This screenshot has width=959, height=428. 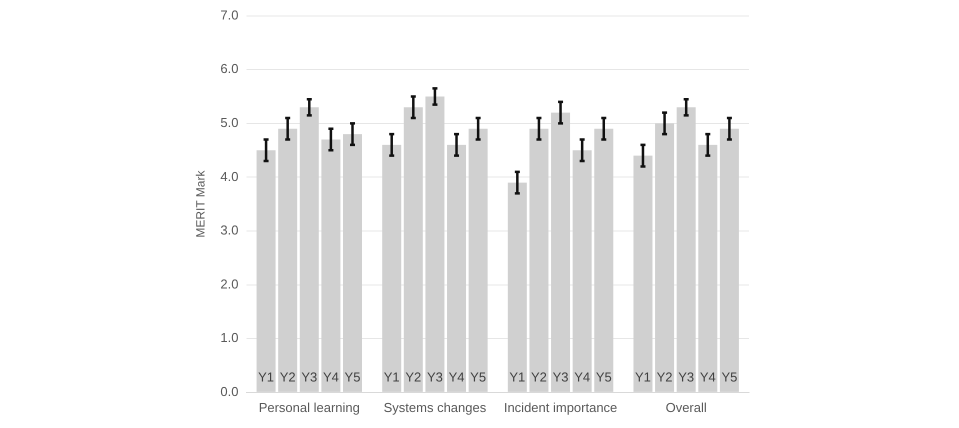 What do you see at coordinates (229, 391) in the screenshot?
I see `y-tick-label: 0.0` at bounding box center [229, 391].